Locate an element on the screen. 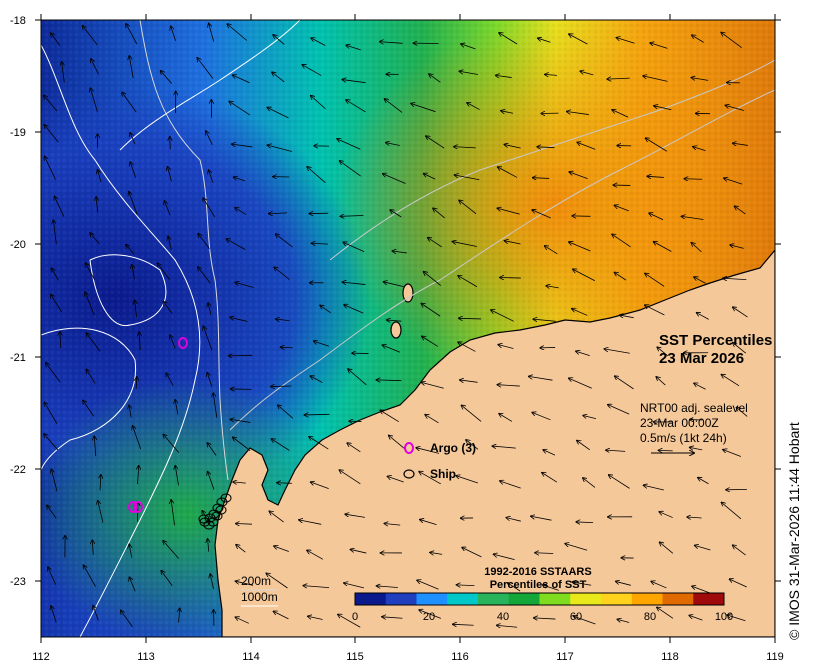  colorbar-frame is located at coordinates (539, 599).